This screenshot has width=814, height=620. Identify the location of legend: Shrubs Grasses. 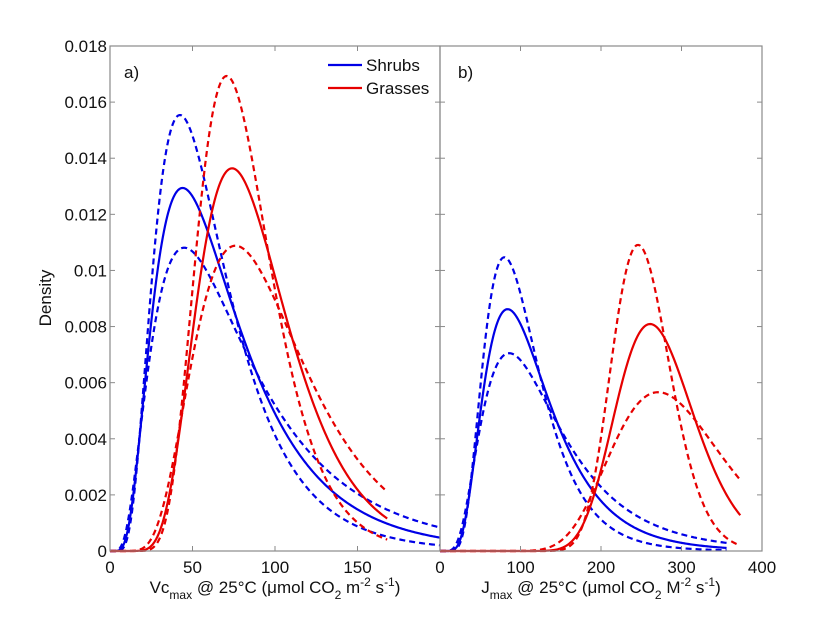
(378, 77).